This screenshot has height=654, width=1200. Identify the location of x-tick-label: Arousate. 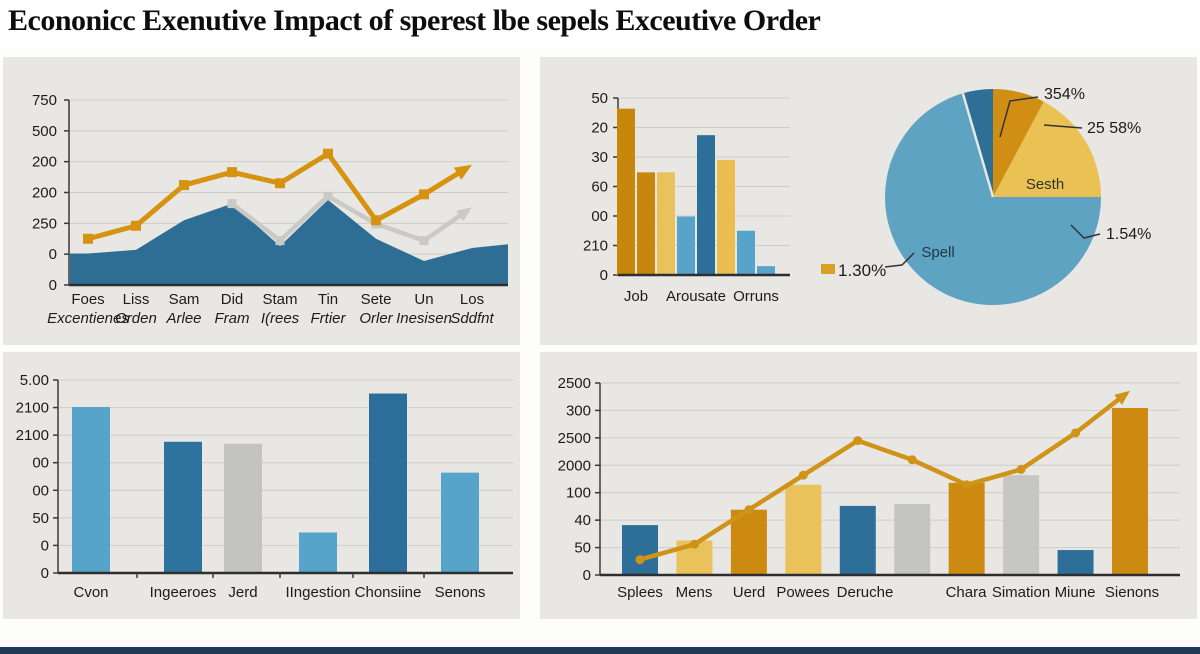
(696, 296).